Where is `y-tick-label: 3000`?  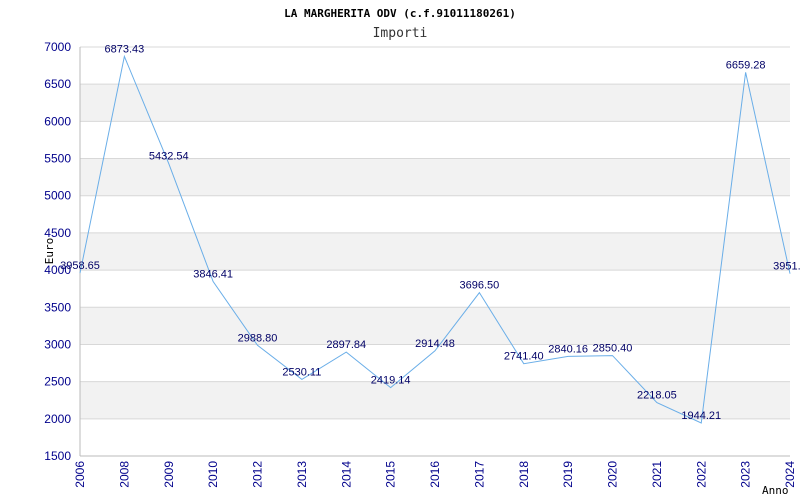 y-tick-label: 3000 is located at coordinates (57, 344).